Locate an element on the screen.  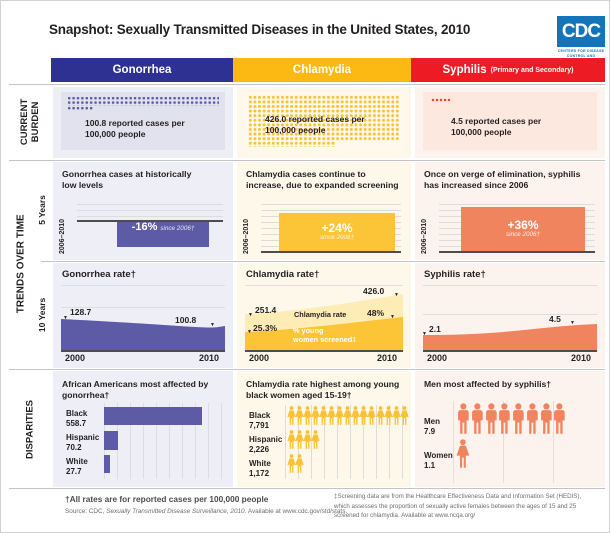
syphilis-women-label: Women 1.1 is located at coordinates (438, 460).